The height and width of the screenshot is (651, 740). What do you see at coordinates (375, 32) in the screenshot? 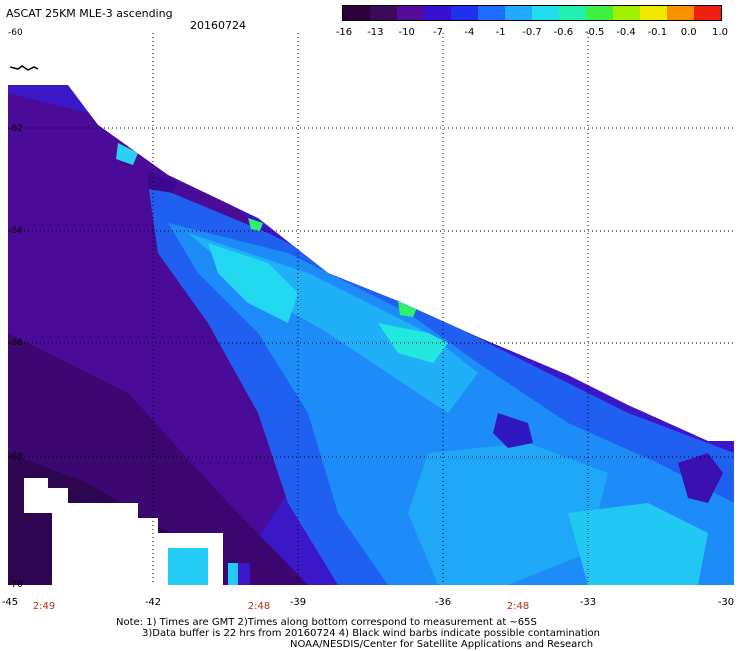
I see `color-scale-label: -13` at bounding box center [375, 32].